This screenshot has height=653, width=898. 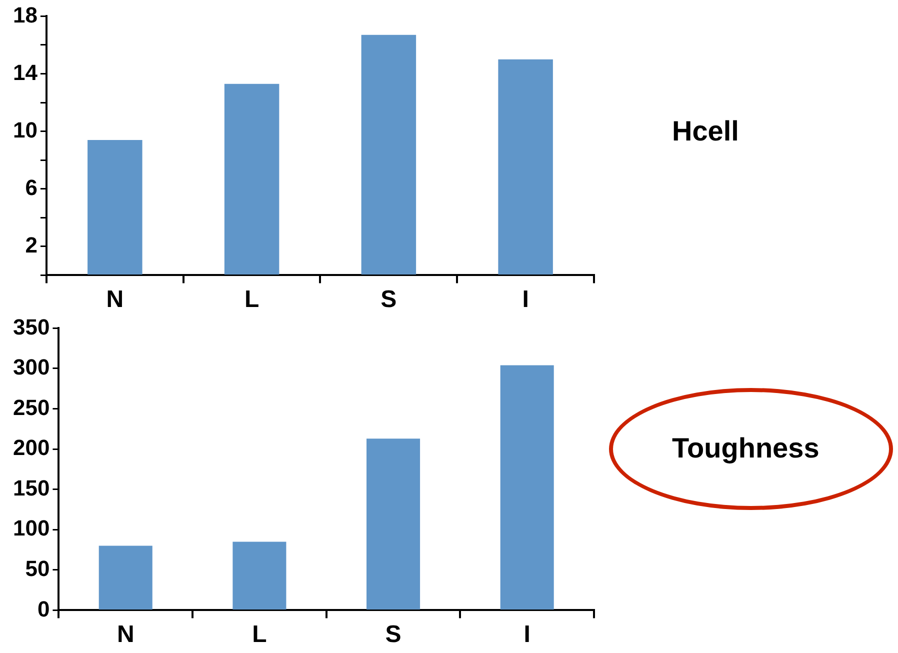 What do you see at coordinates (25, 72) in the screenshot?
I see `y-tick-label: 14` at bounding box center [25, 72].